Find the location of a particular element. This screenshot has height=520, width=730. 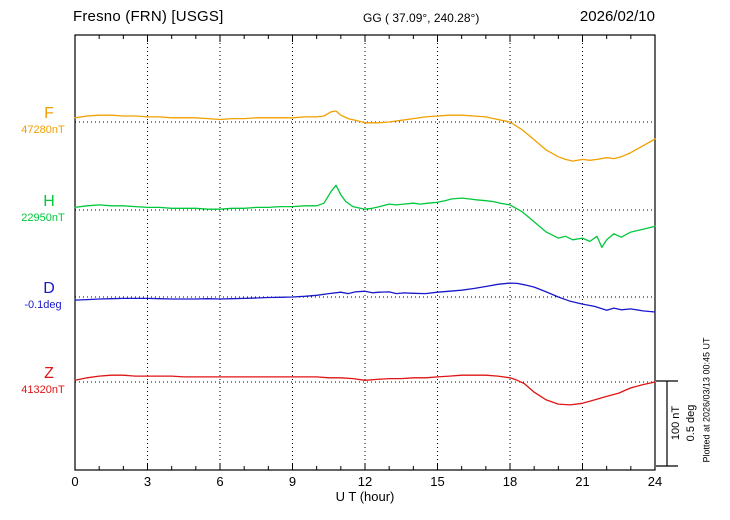

x-tick-label-18: 18 is located at coordinates (510, 481).